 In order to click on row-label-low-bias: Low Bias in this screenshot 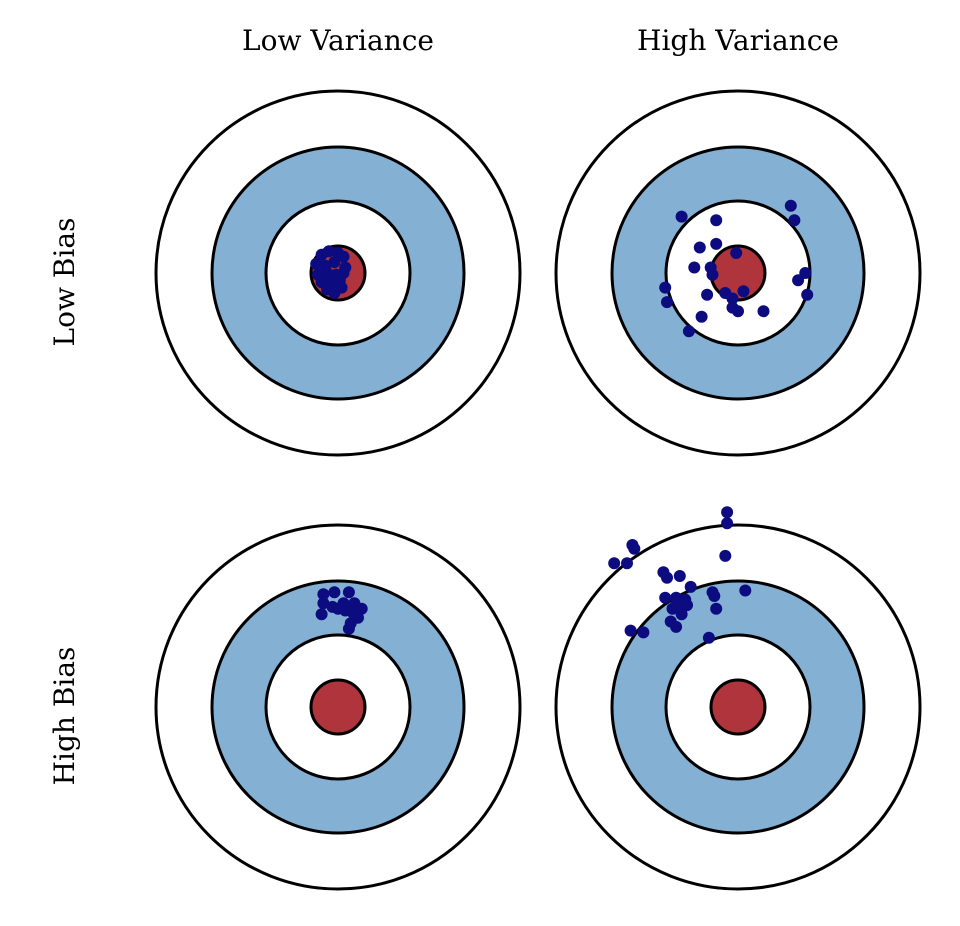, I will do `click(64, 282)`.